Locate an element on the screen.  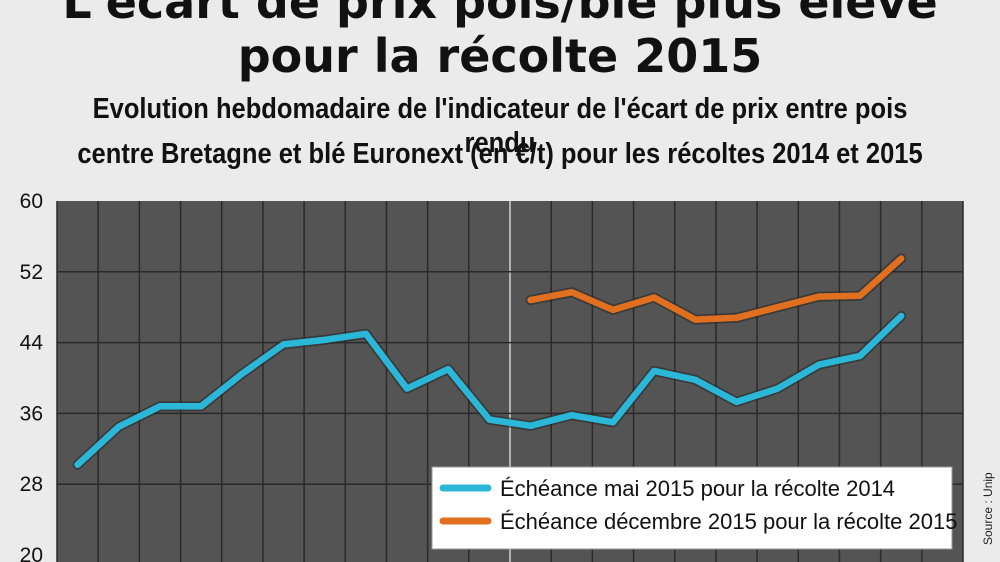
y-tick-label: 60 is located at coordinates (31, 201).